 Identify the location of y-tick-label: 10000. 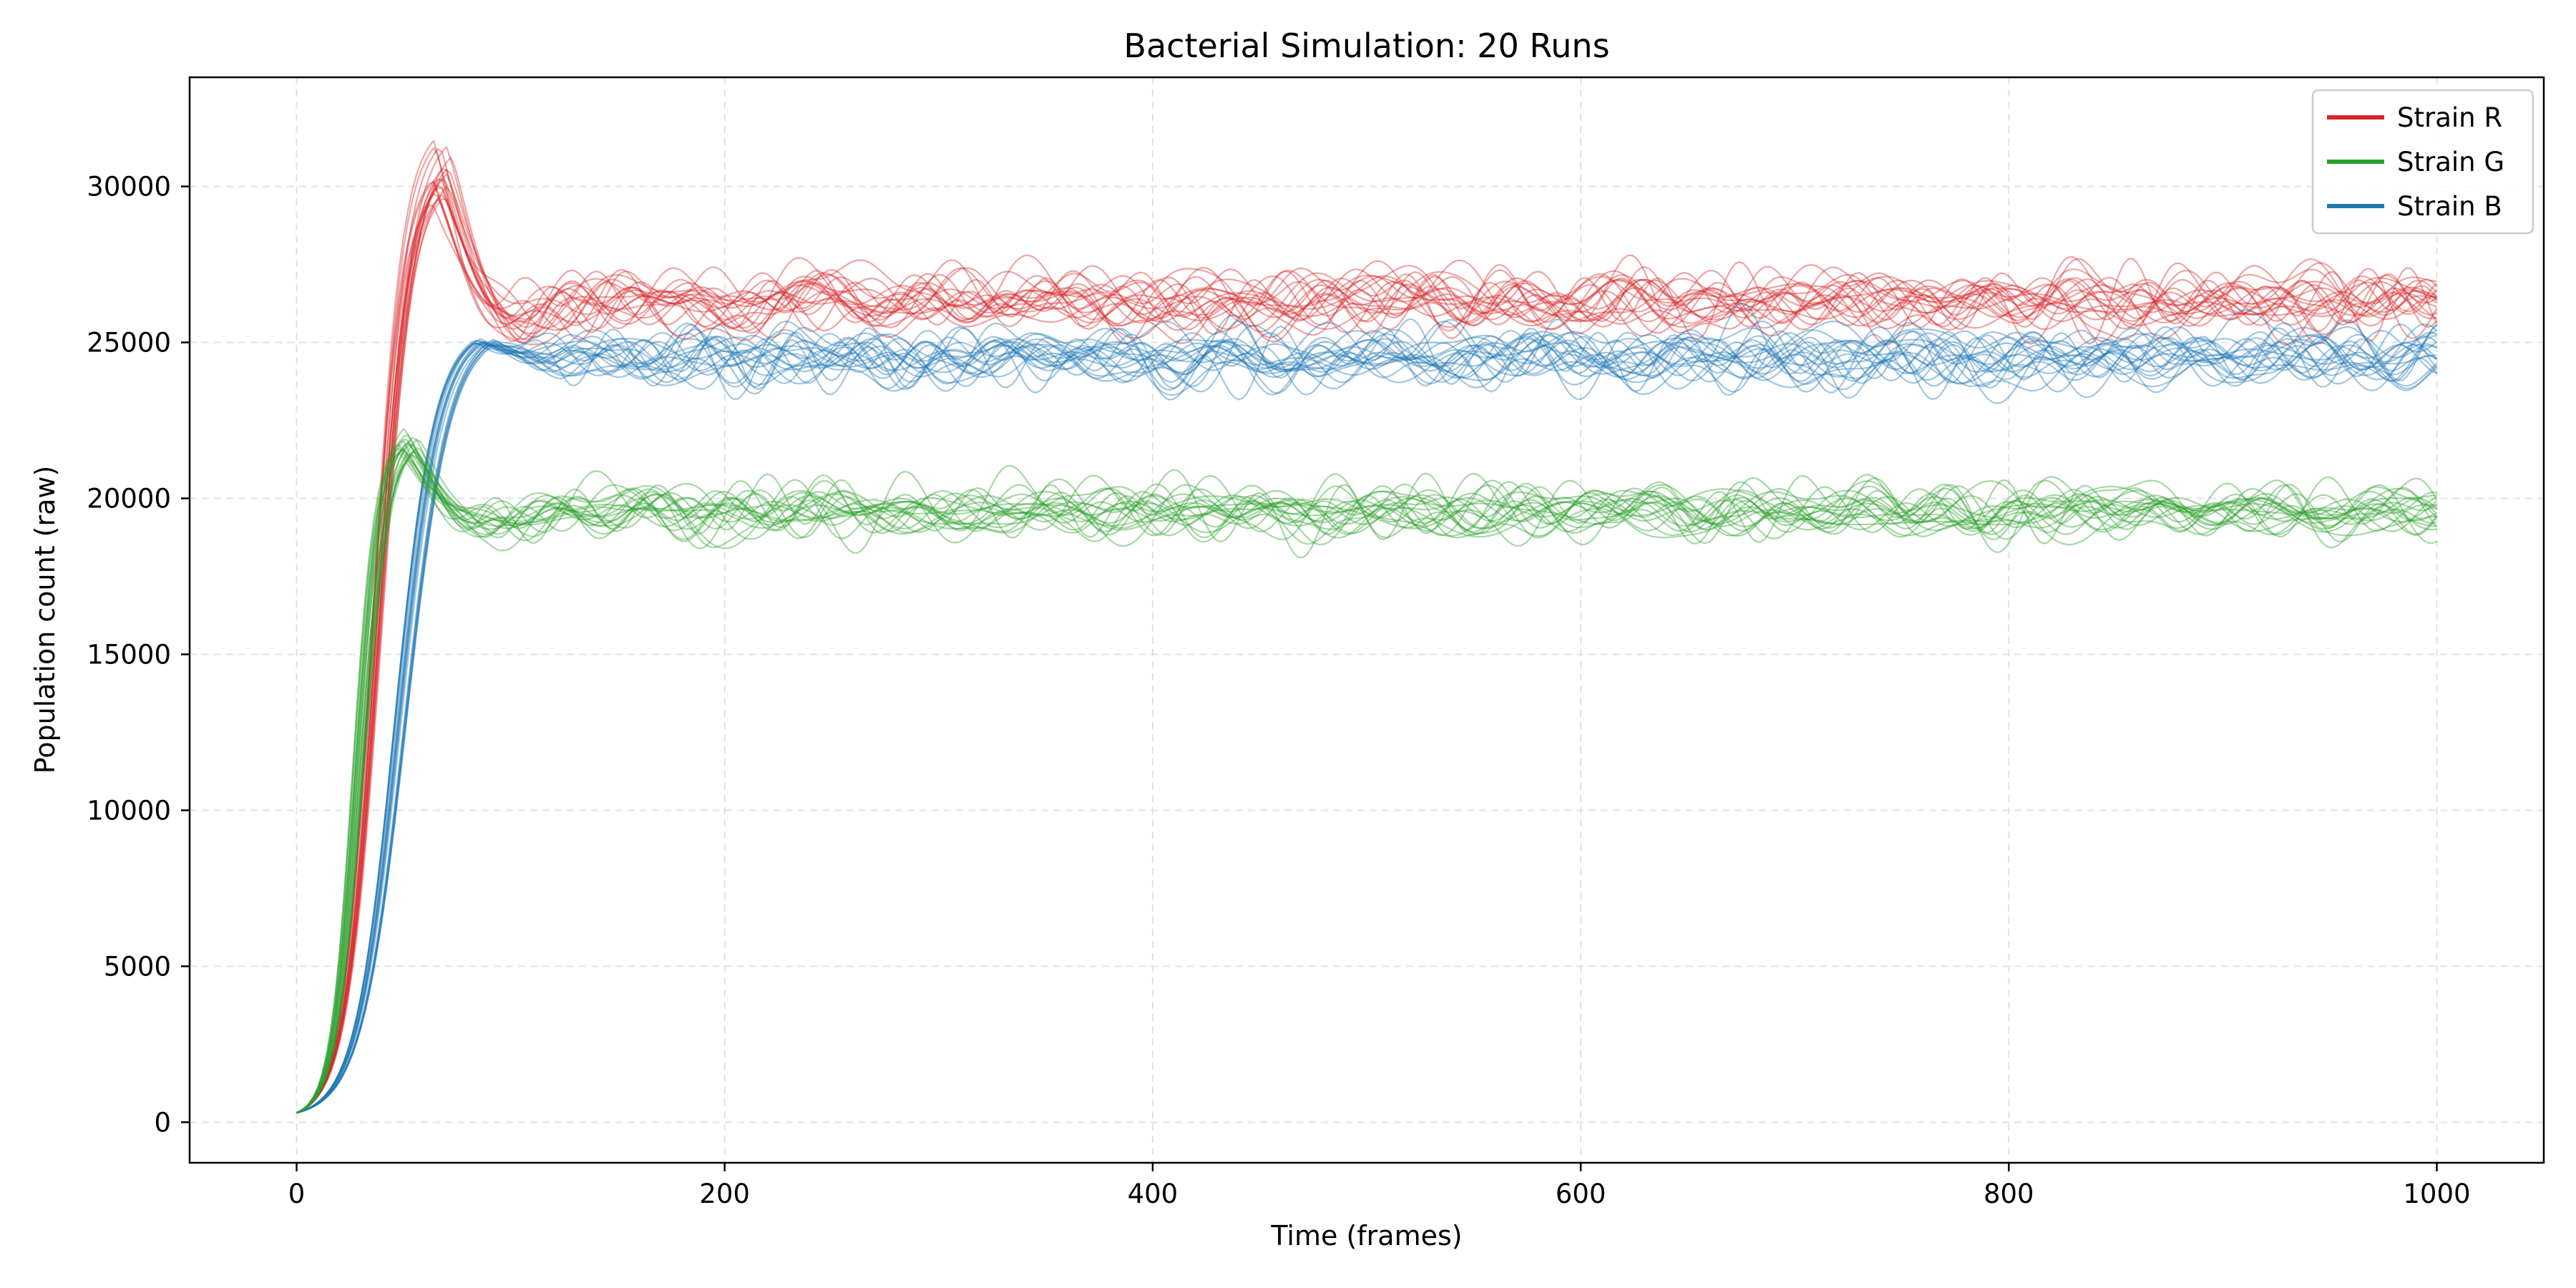
(129, 810).